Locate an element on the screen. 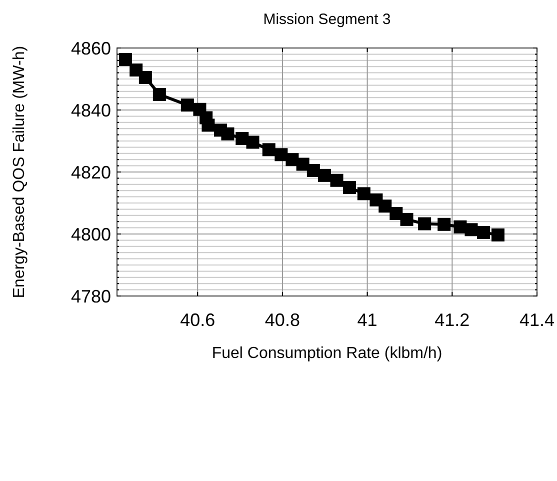  x-tick-label: 41.2 is located at coordinates (452, 320).